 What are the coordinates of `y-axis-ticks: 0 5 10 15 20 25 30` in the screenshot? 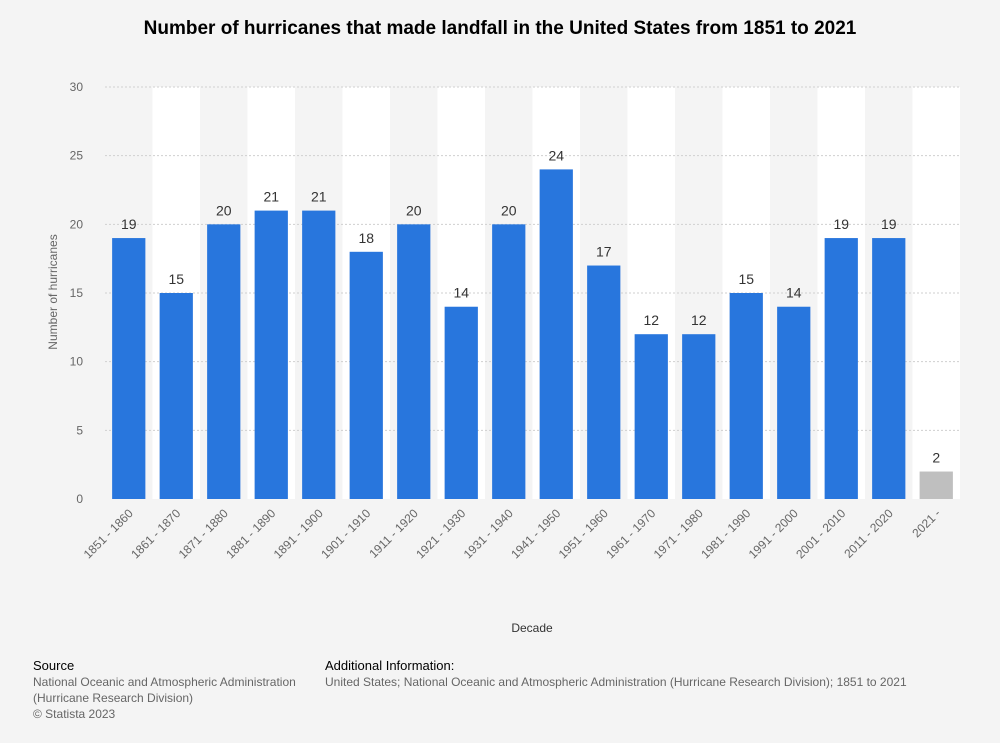 It's located at (77, 293).